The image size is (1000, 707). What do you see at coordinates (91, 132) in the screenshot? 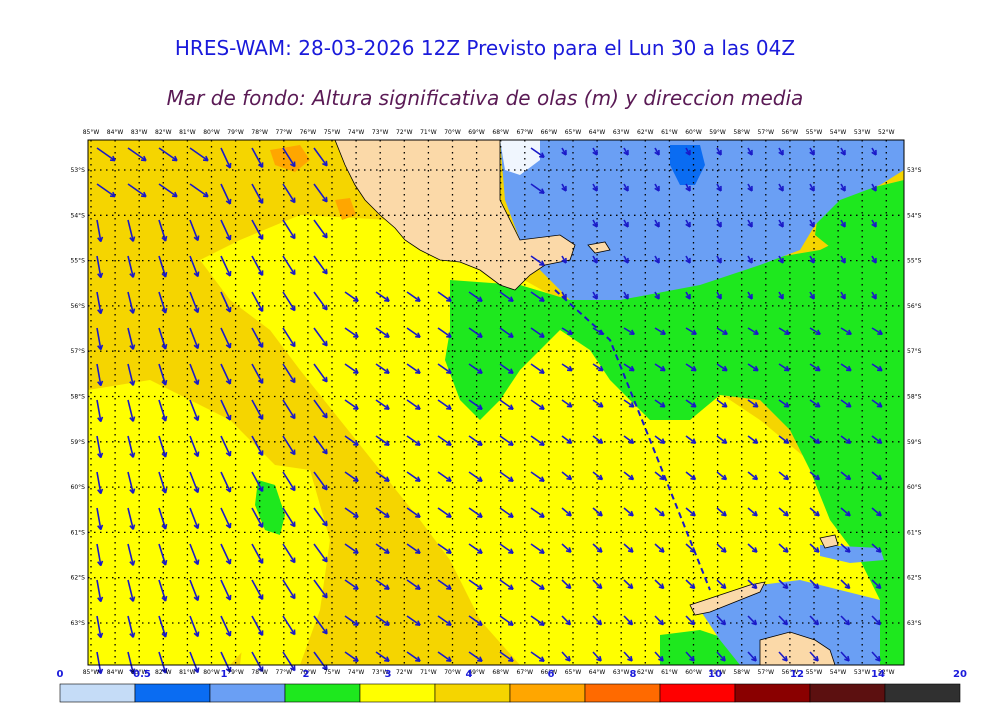
I see `longitude-label: 85°W` at bounding box center [91, 132].